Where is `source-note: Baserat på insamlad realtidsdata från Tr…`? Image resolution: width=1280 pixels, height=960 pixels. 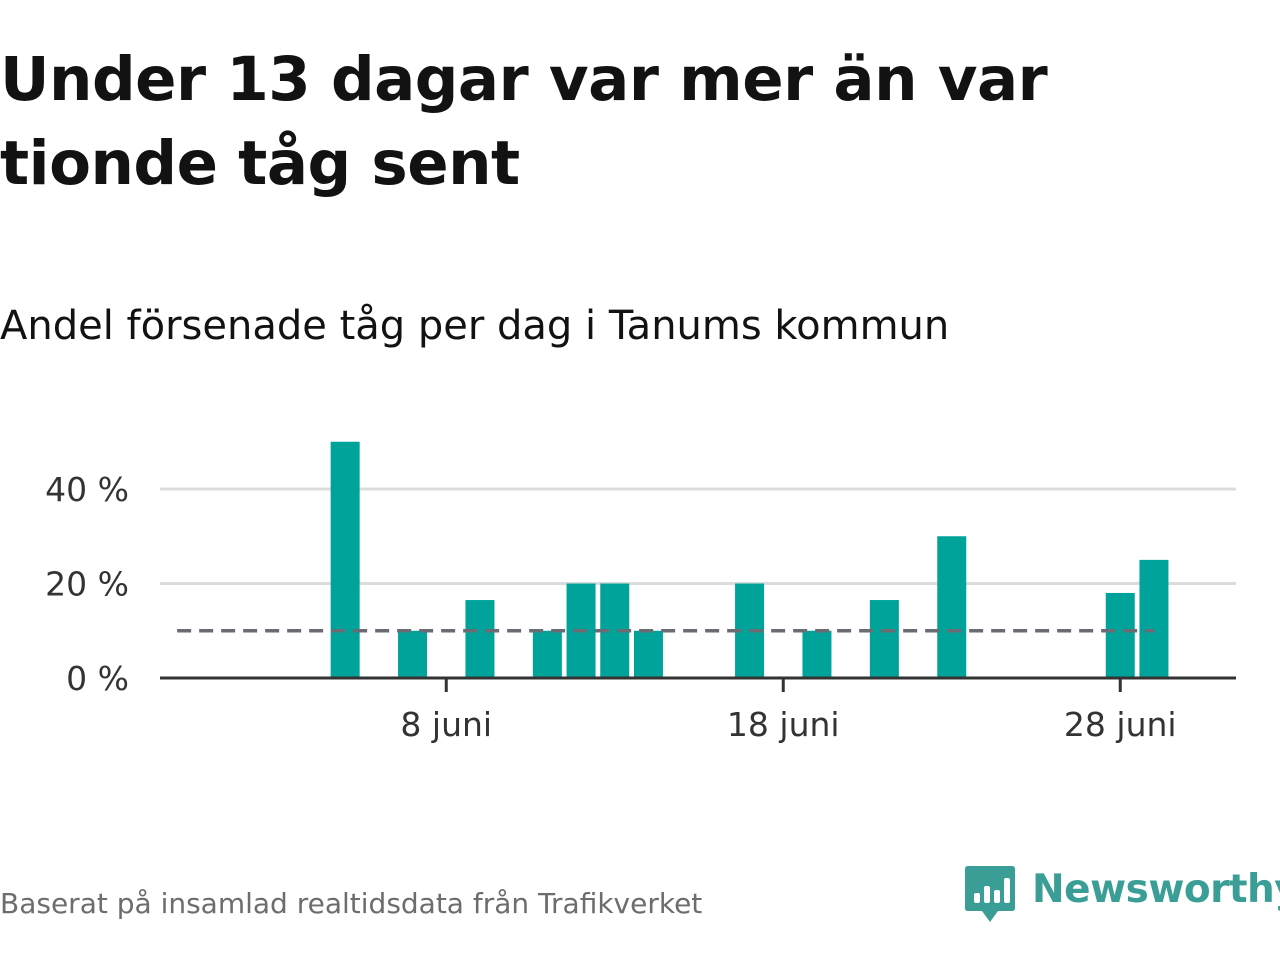 source-note: Baserat på insamlad realtidsdata från Tr… is located at coordinates (351, 903).